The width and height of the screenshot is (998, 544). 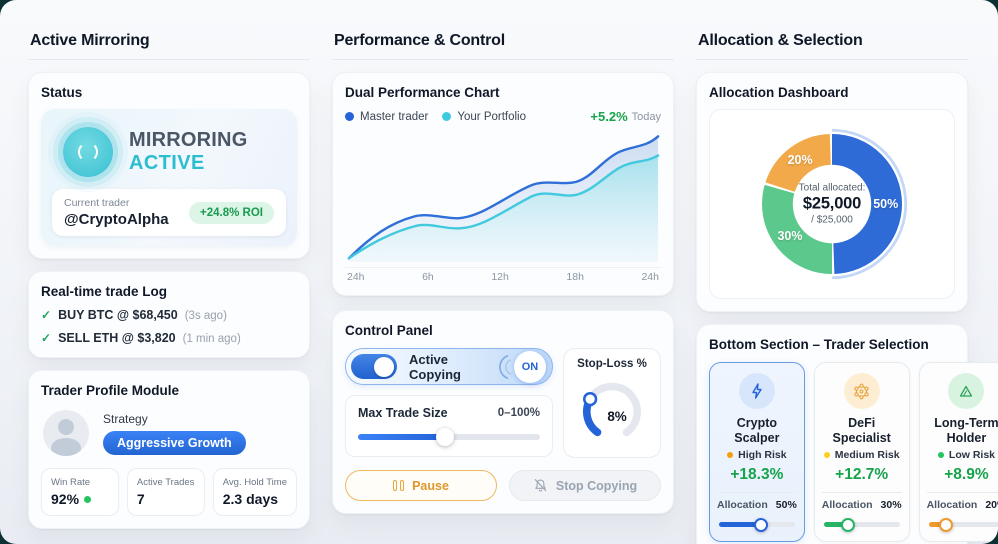 I want to click on trader-profile-row: Strategy Aggressive Growth, so click(x=169, y=433).